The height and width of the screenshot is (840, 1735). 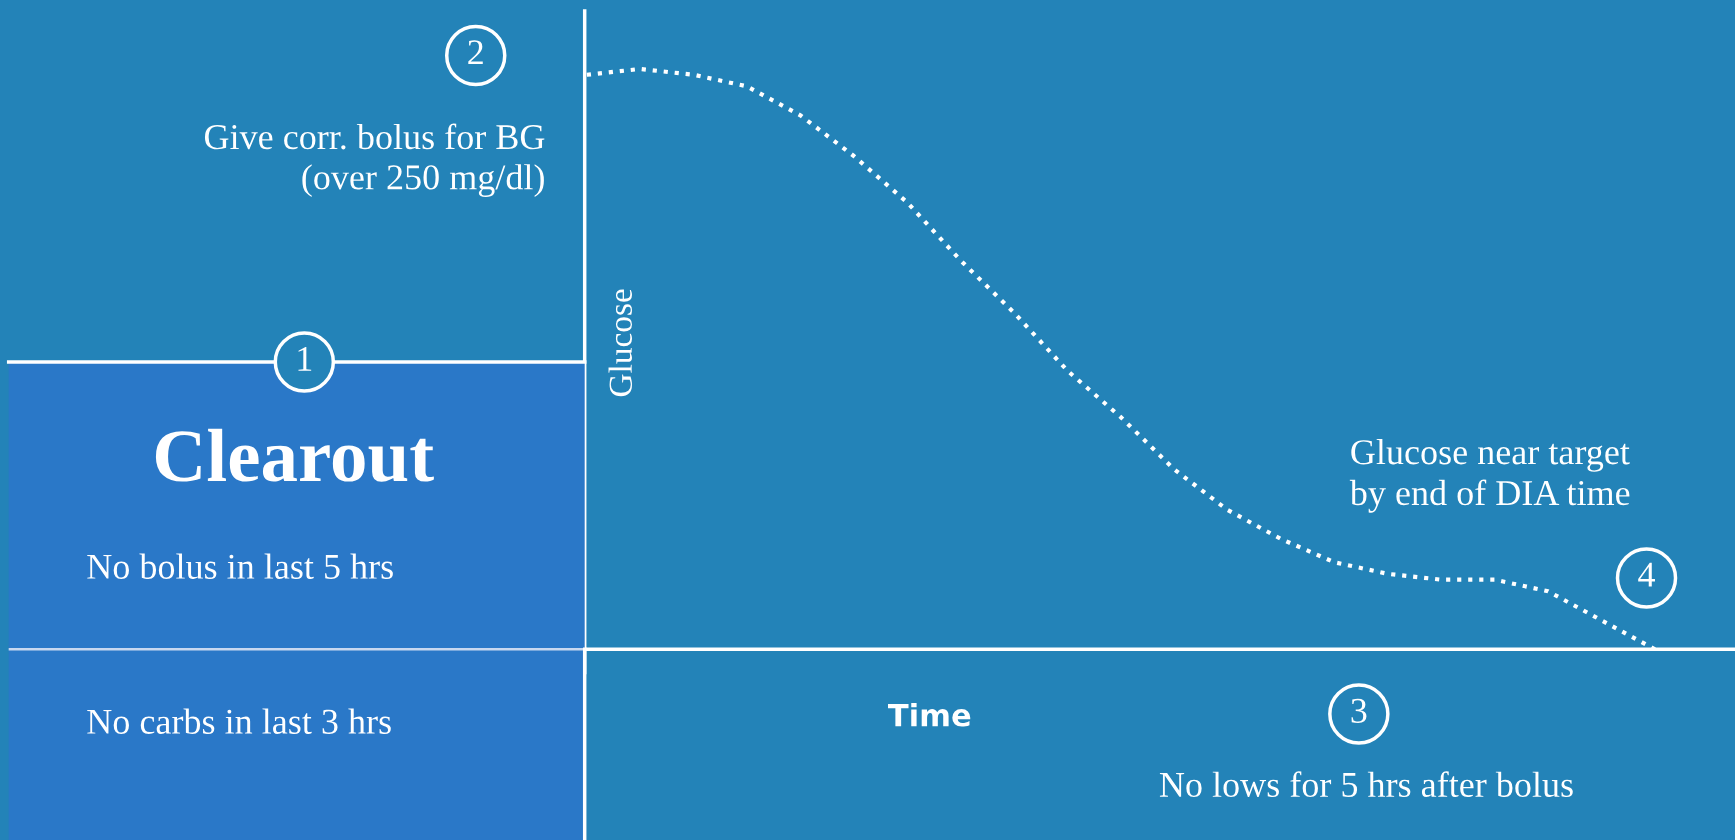 I want to click on text: 2, so click(x=475, y=52).